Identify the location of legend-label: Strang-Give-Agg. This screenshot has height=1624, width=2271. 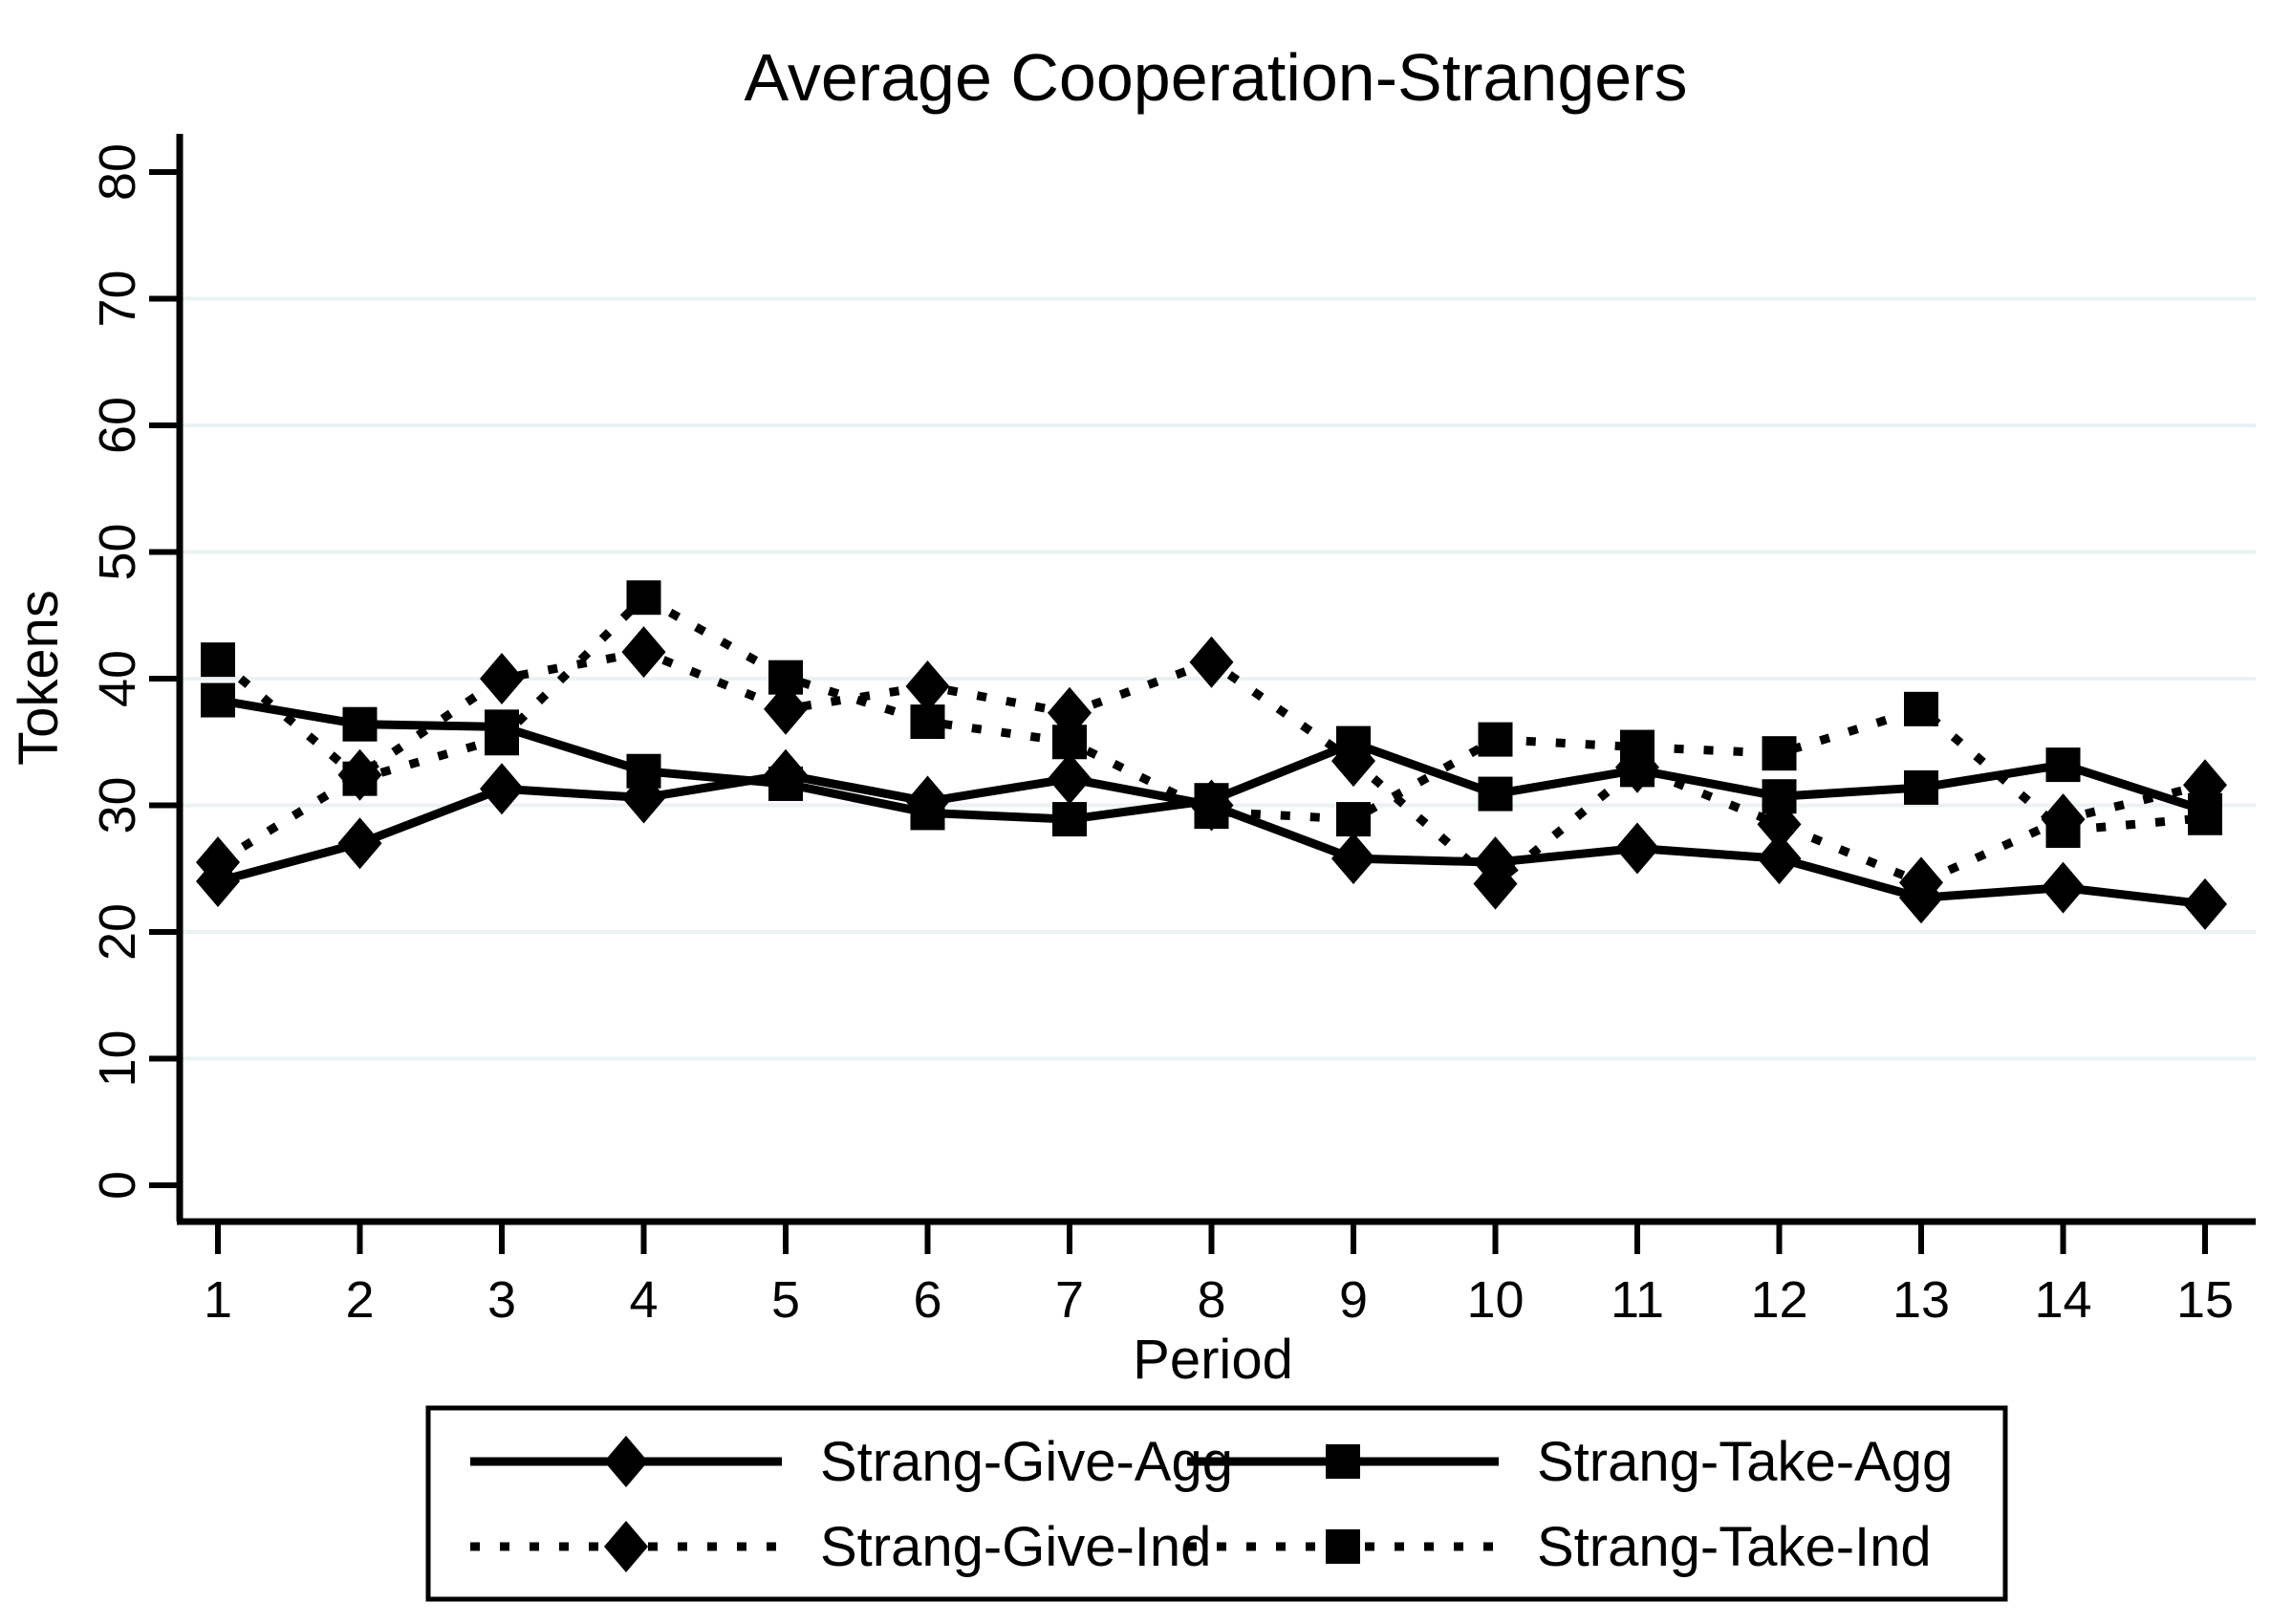
(1026, 1462).